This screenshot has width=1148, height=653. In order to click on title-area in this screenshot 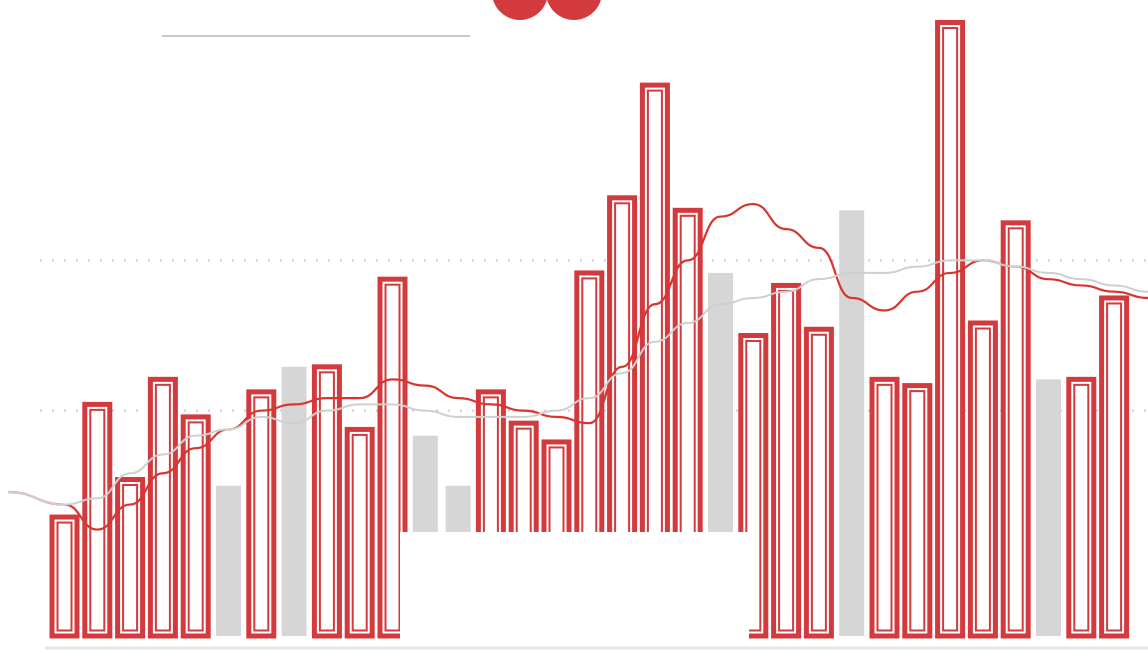, I will do `click(381, 18)`.